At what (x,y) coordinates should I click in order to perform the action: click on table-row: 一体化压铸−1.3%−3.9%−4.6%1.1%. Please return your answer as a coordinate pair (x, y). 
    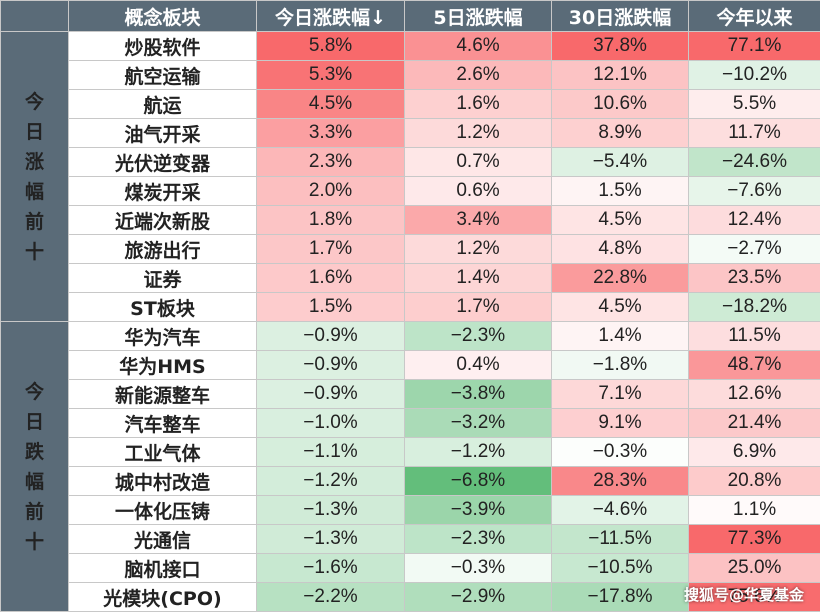
    Looking at the image, I should click on (410, 510).